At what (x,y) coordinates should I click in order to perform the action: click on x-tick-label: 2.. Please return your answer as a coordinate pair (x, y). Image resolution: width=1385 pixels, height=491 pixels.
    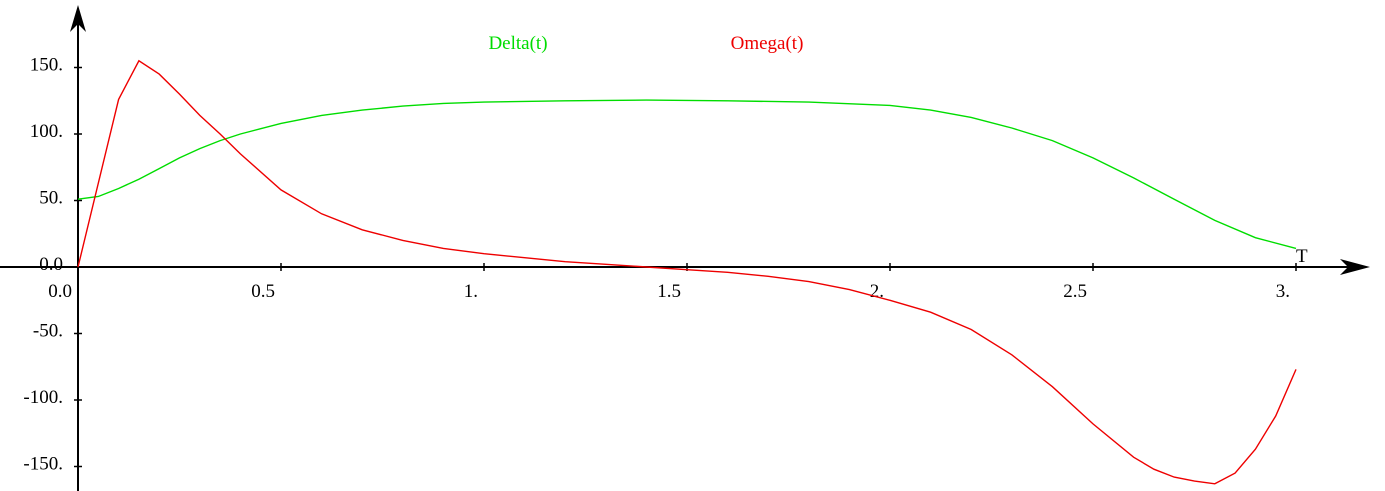
    Looking at the image, I should click on (877, 291).